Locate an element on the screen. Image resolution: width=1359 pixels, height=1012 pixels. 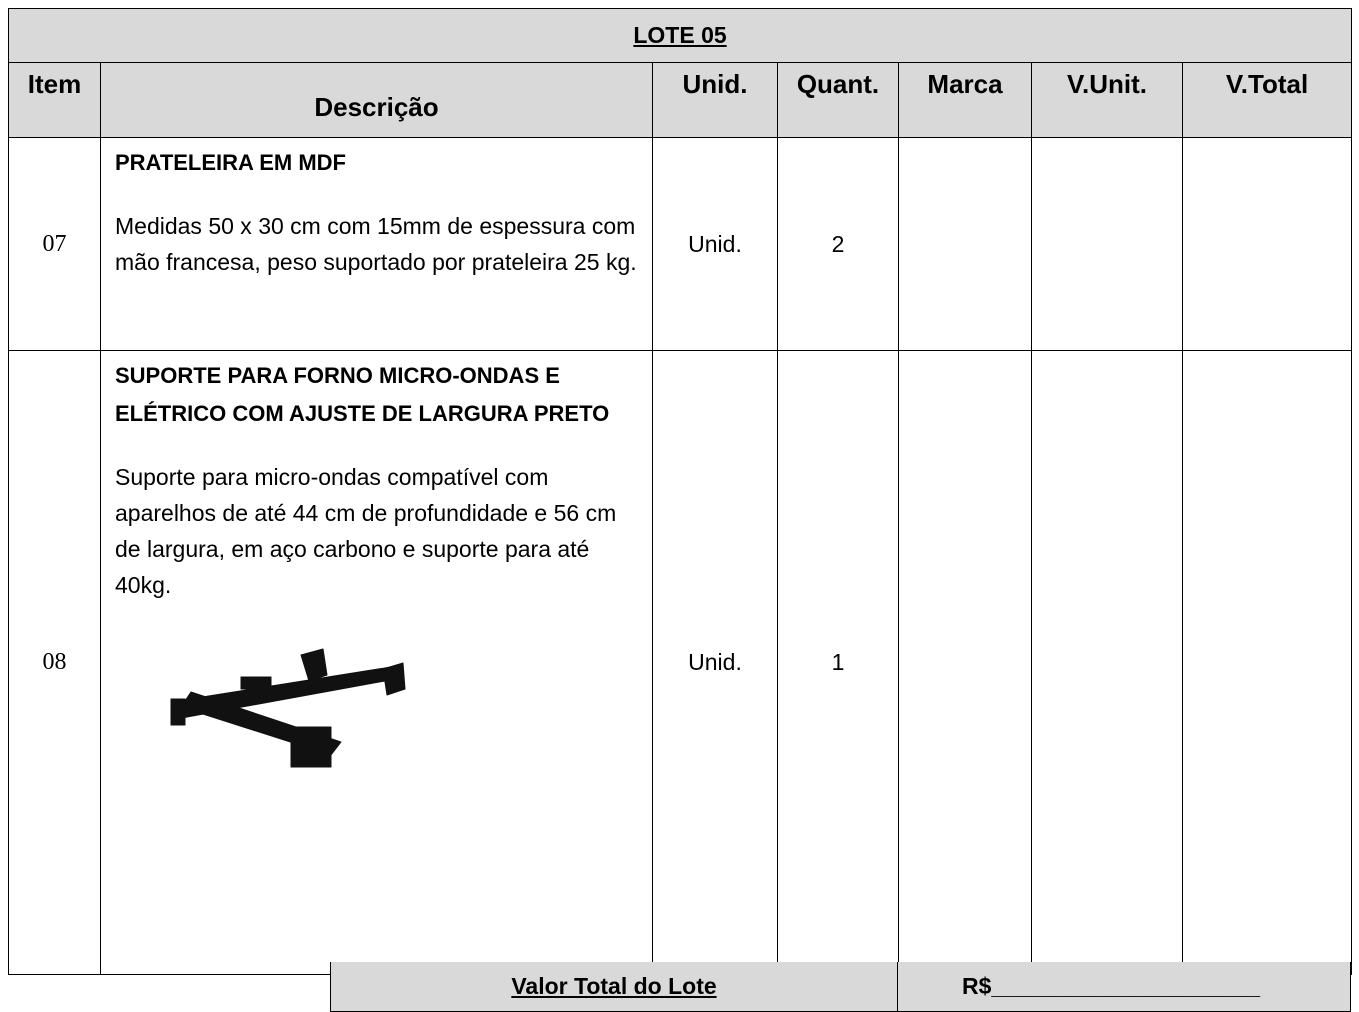
header-cell: V.Total is located at coordinates (1267, 100).